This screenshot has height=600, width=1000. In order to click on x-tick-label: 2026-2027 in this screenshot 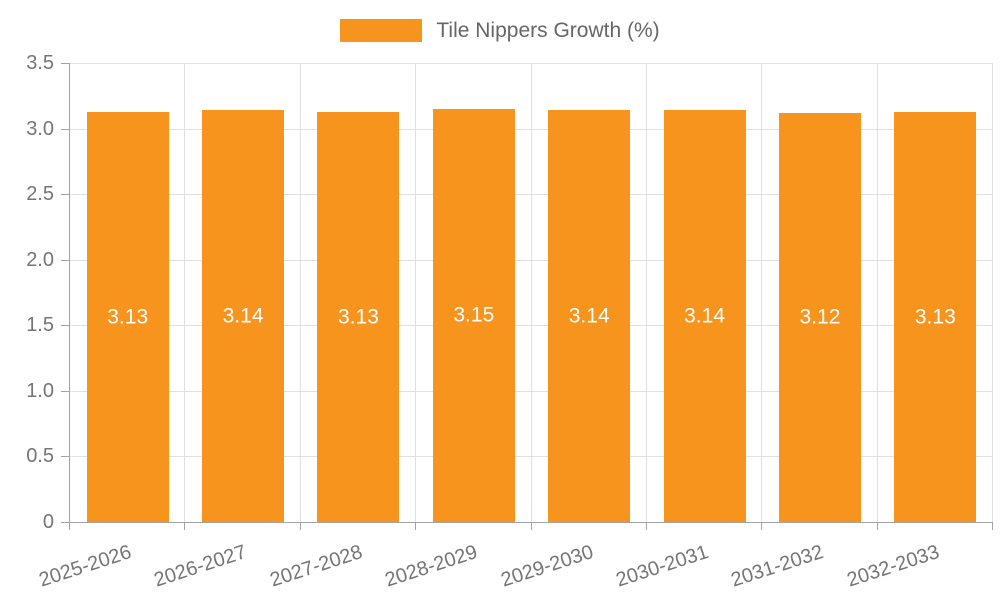, I will do `click(200, 566)`.